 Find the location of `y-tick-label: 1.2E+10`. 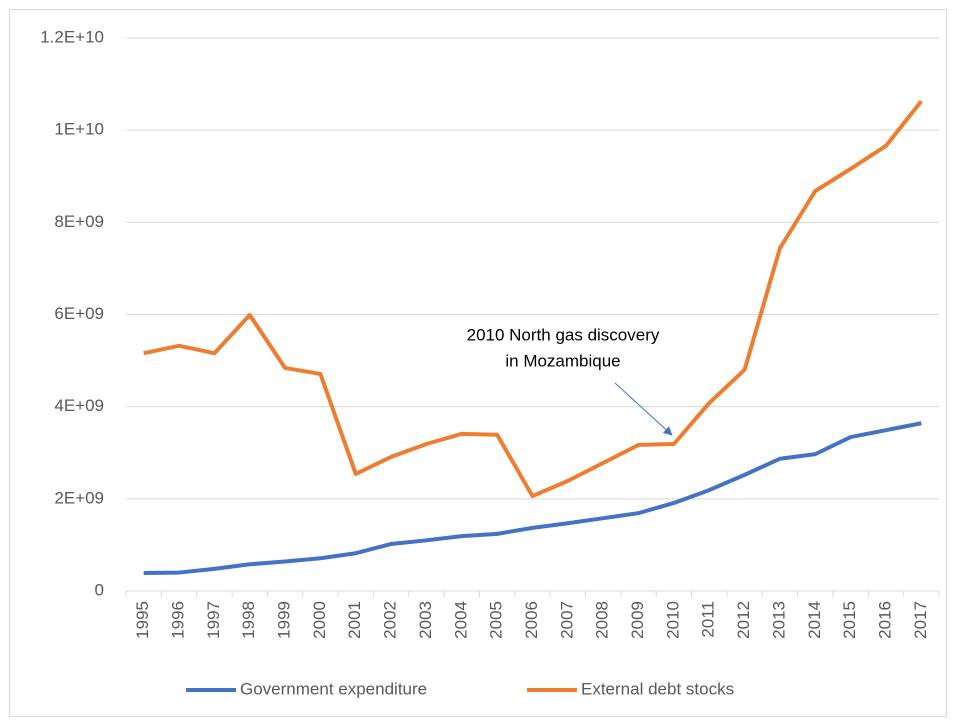

y-tick-label: 1.2E+10 is located at coordinates (72, 36).